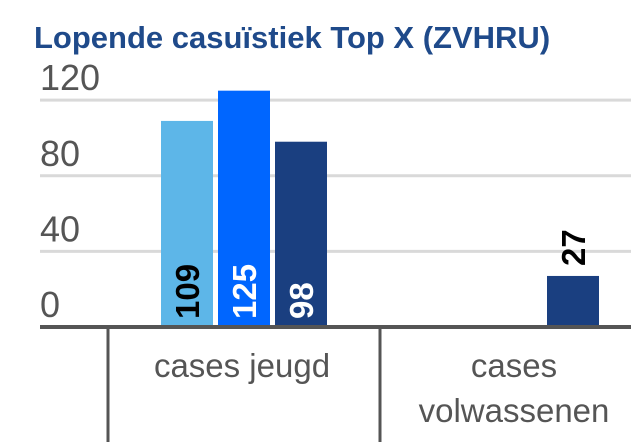  Describe the element at coordinates (50, 304) in the screenshot. I see `y-tick-label: 0` at that location.